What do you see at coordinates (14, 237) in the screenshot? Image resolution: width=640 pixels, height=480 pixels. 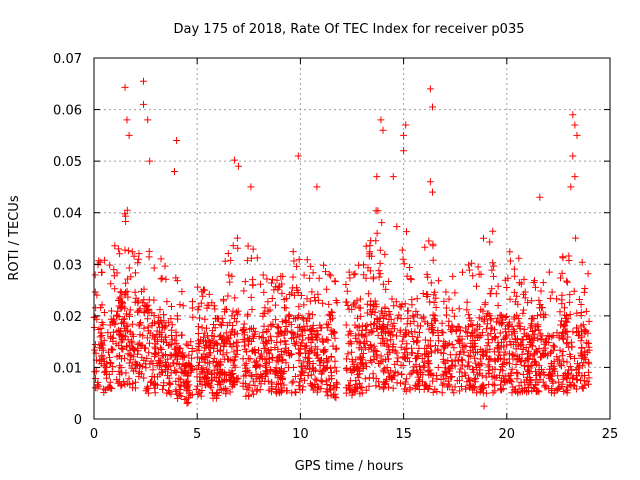 I see `y-axis-label: ROTI / TECUs` at bounding box center [14, 237].